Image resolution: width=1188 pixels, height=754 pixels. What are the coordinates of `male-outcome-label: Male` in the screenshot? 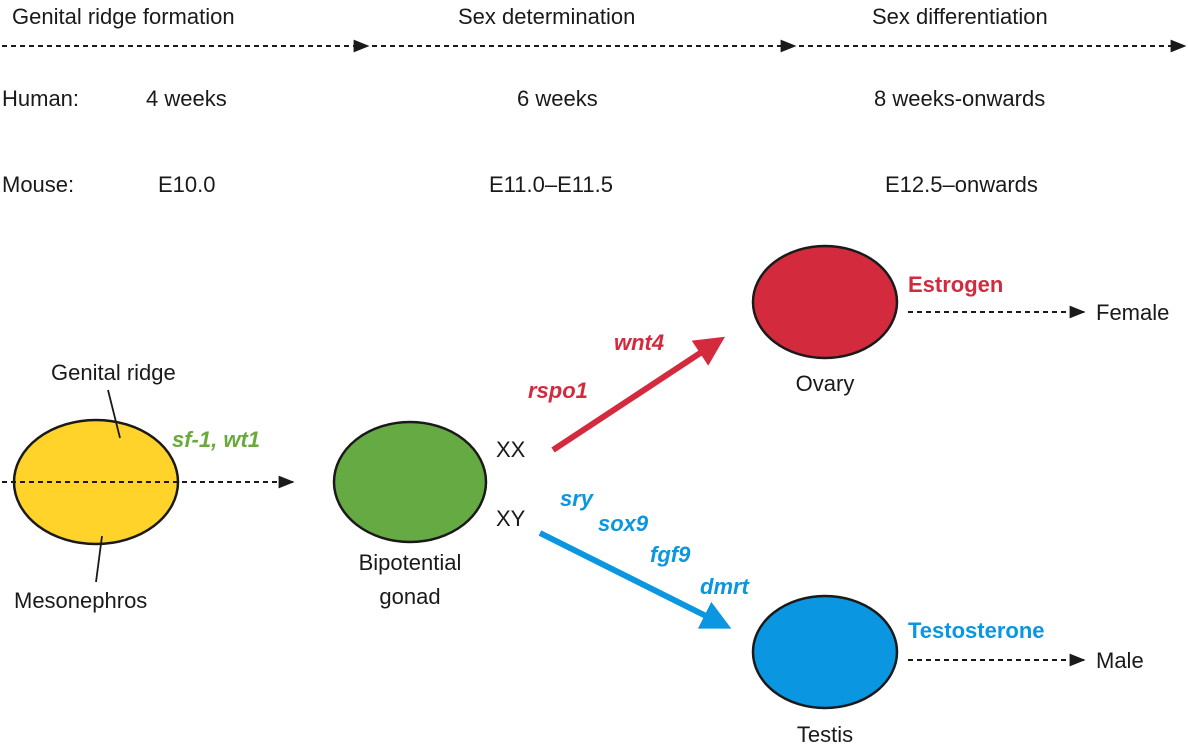 It's located at (1120, 660).